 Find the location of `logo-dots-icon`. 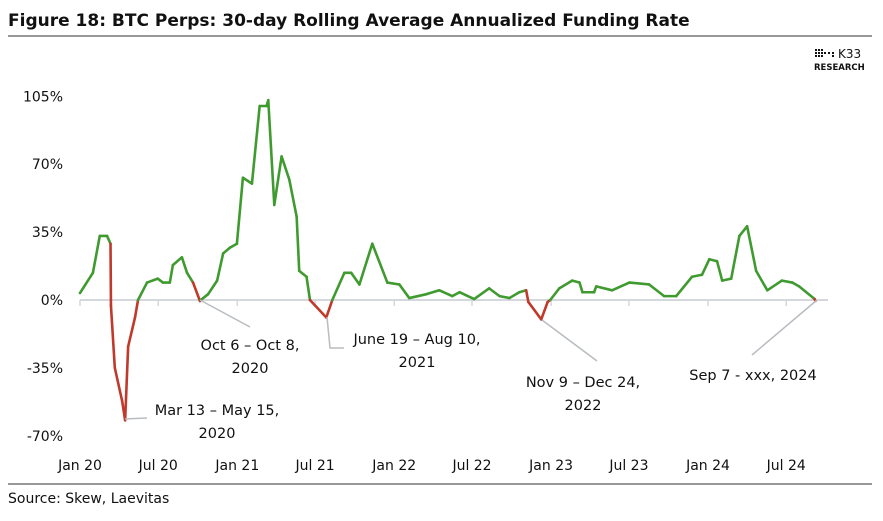

logo-dots-icon is located at coordinates (824, 53).